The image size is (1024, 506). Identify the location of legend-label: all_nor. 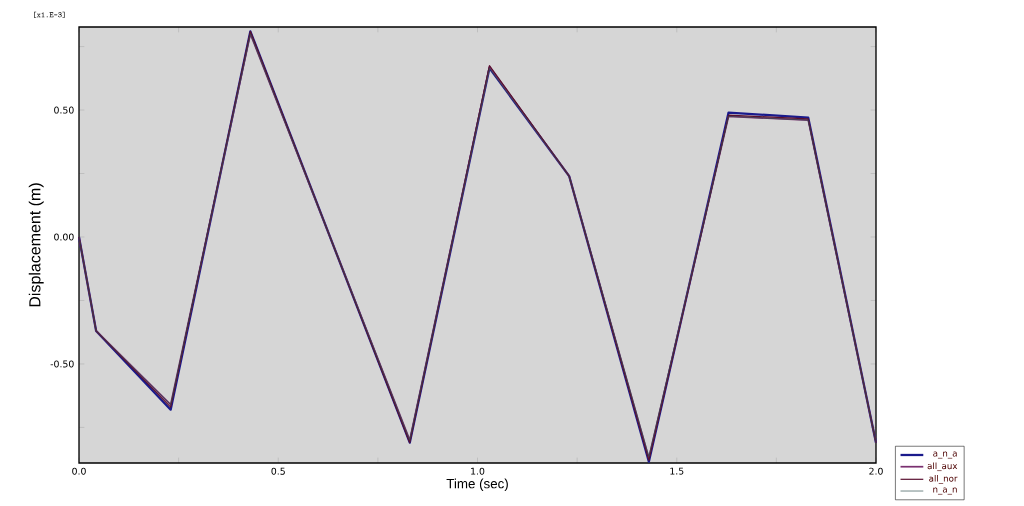
(943, 479).